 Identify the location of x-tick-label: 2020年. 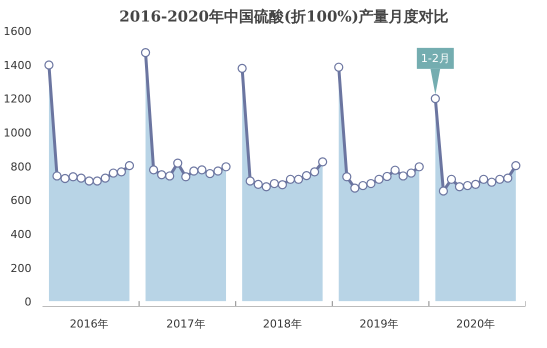
(476, 324).